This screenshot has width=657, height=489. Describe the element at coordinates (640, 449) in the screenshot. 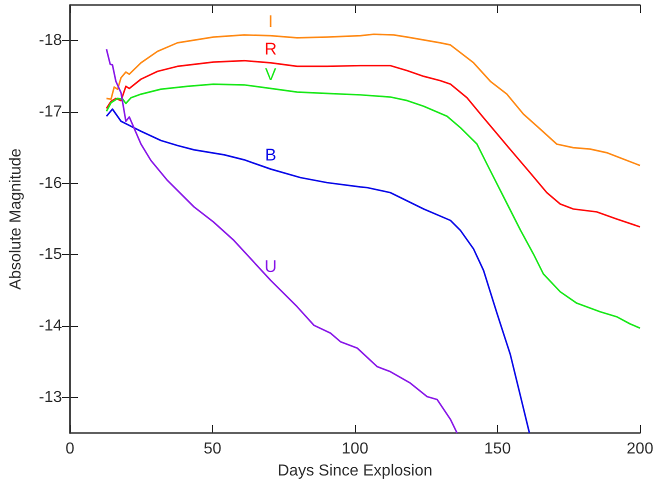

I see `x-tick-label: 200` at that location.